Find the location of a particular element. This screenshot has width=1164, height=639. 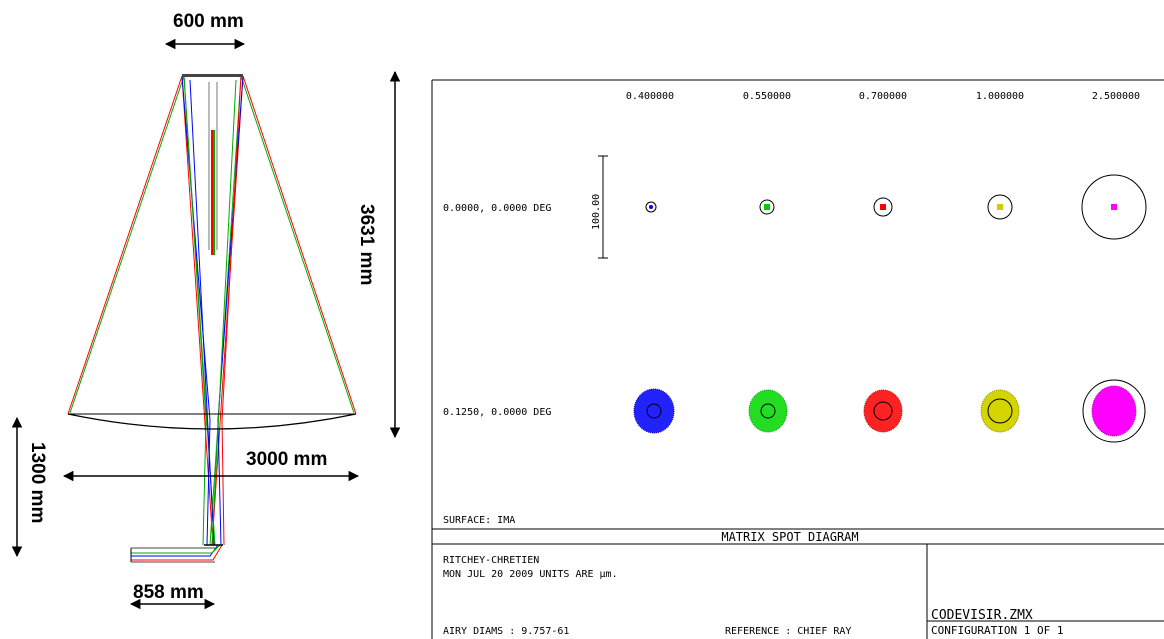

field-label: 0.1250, 0.0000 DEG is located at coordinates (497, 412).